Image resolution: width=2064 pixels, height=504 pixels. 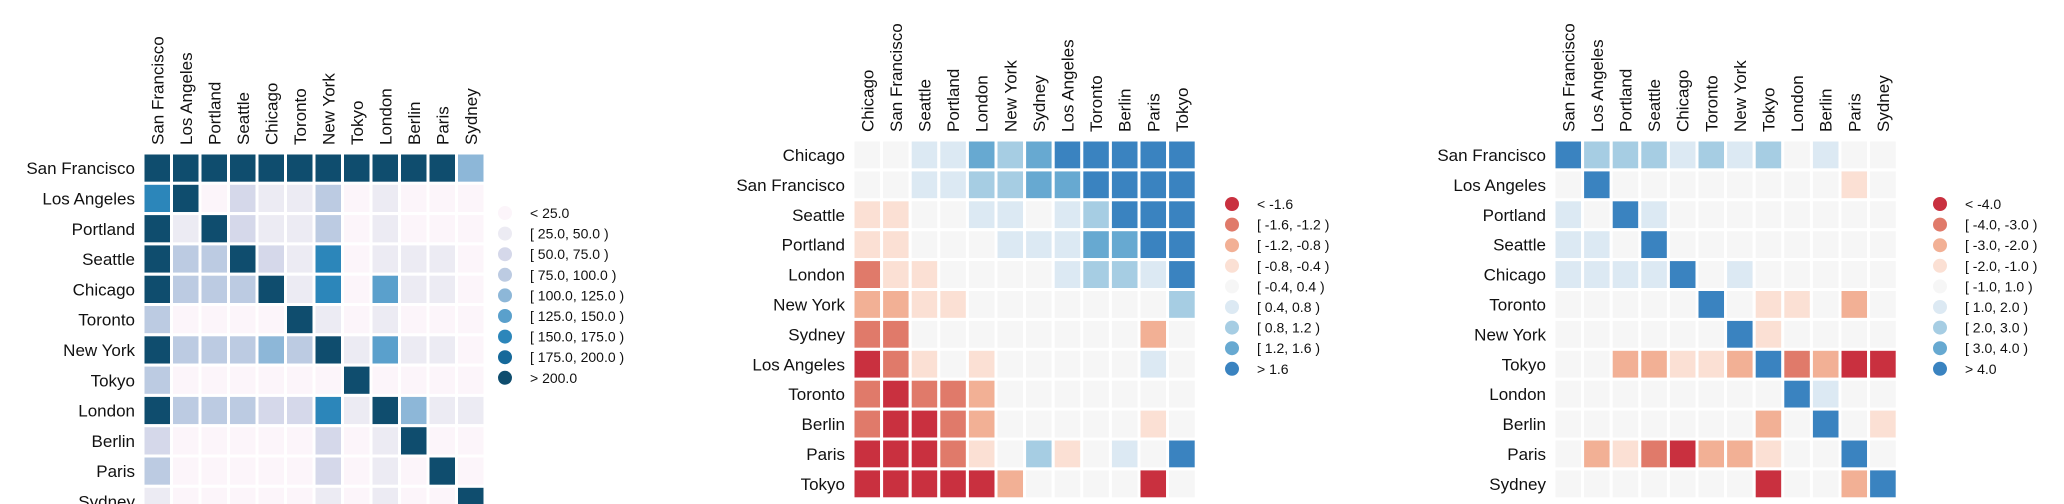 What do you see at coordinates (106, 320) in the screenshot?
I see `row-label: Toronto` at bounding box center [106, 320].